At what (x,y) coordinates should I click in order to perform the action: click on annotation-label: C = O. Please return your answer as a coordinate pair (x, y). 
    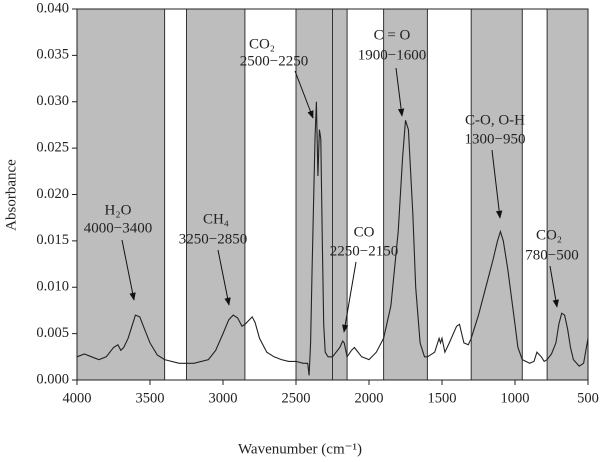
    Looking at the image, I should click on (392, 35).